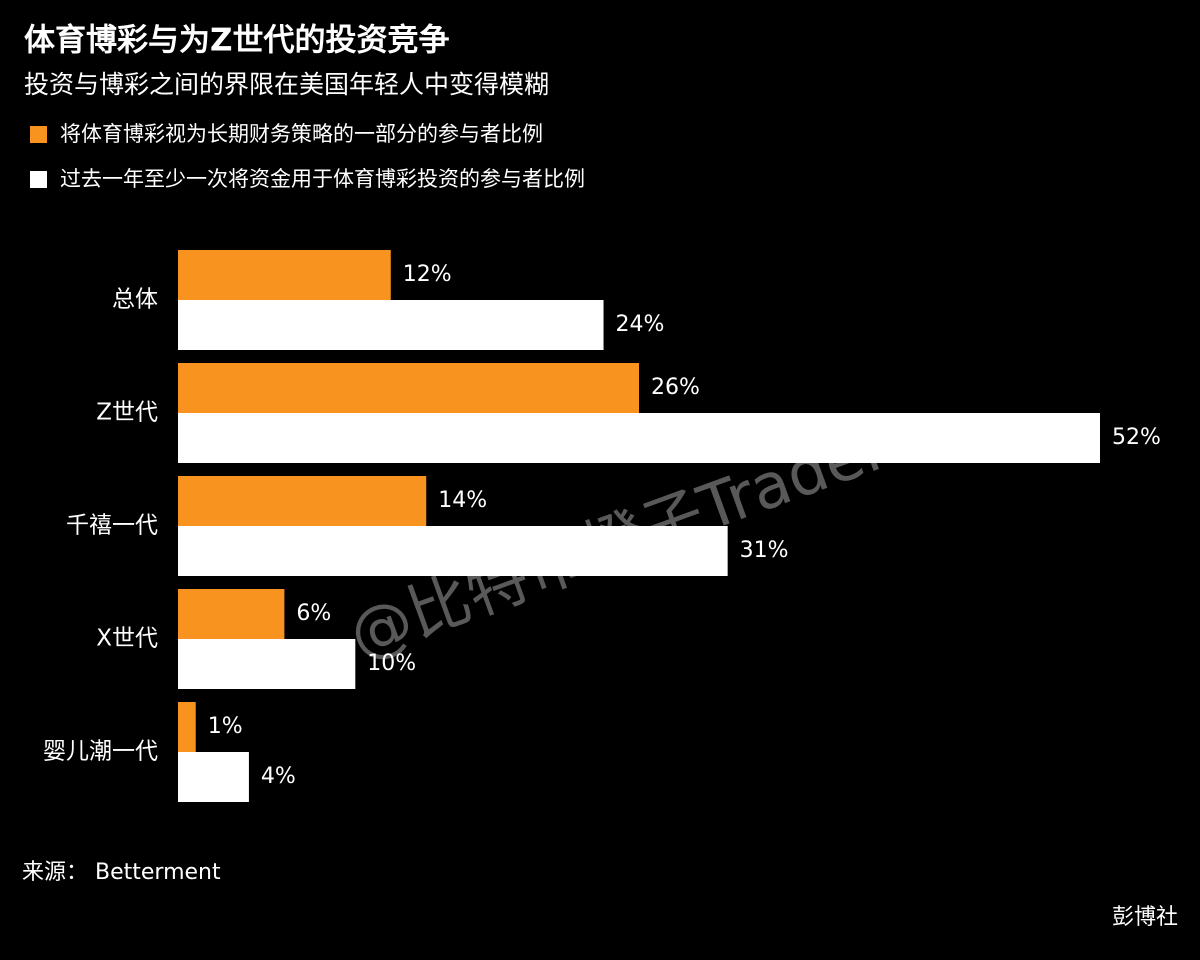 Image resolution: width=1200 pixels, height=960 pixels. I want to click on legend-label: 将体育博彩视为长期财务策略的一部分的参与者比例, so click(301, 134).